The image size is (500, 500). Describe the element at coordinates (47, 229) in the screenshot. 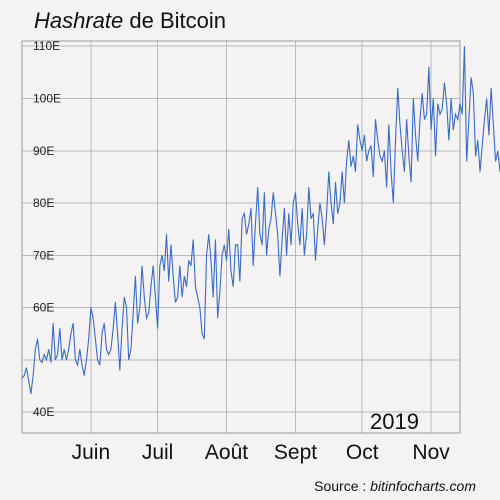

I see `y-axis-ticks: 40E 60E 70E 80E 90E 100E 110E` at that location.